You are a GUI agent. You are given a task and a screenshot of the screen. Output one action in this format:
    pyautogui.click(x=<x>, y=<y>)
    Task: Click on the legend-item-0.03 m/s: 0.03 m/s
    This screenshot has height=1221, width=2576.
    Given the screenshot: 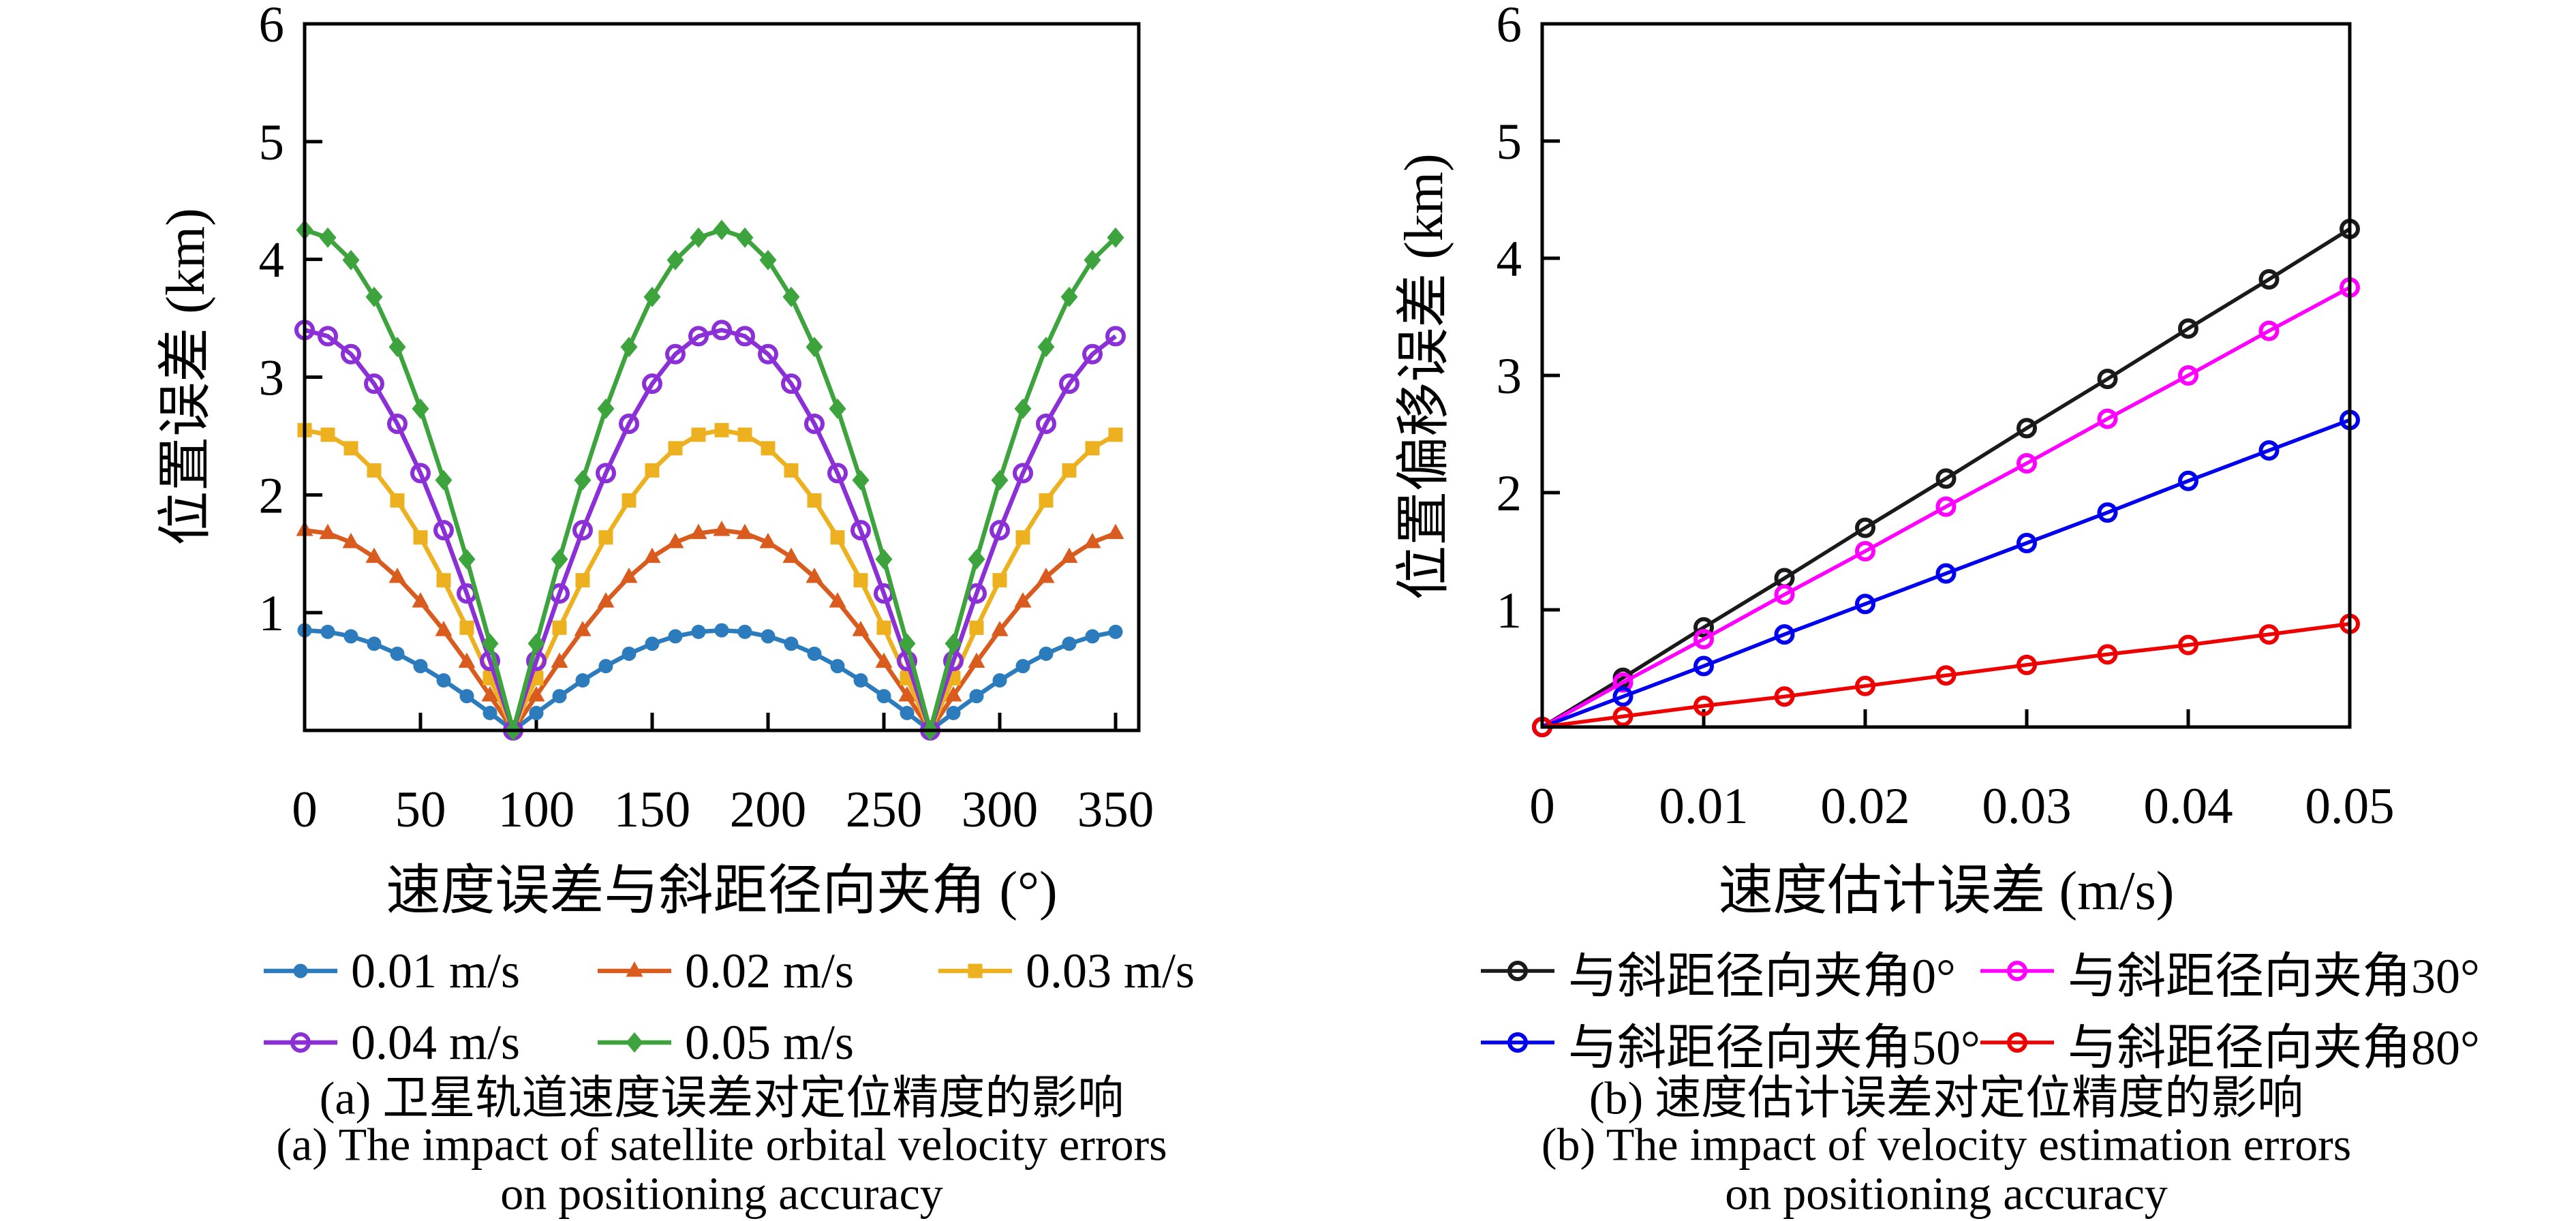 What is the action you would take?
    pyautogui.click(x=1066, y=971)
    